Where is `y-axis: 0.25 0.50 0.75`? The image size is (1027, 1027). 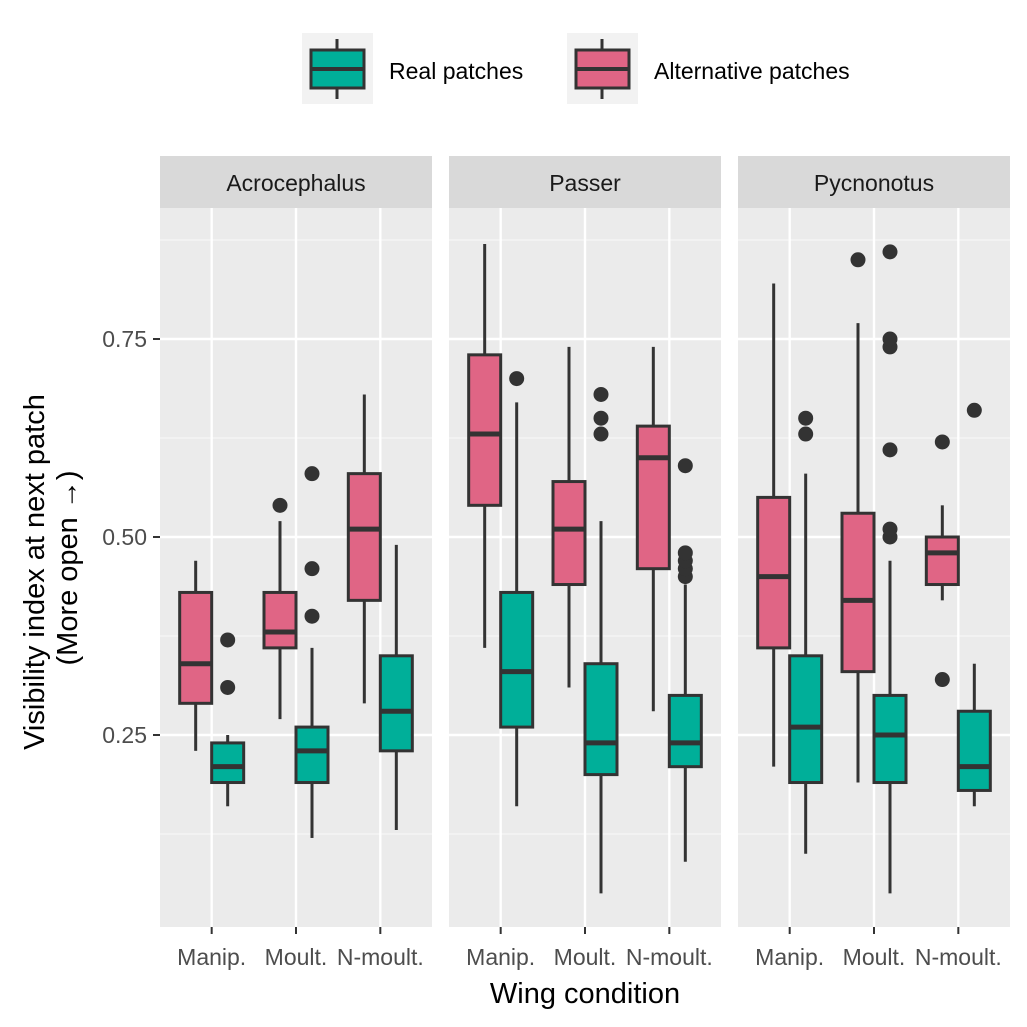 y-axis: 0.25 0.50 0.75 is located at coordinates (131, 537).